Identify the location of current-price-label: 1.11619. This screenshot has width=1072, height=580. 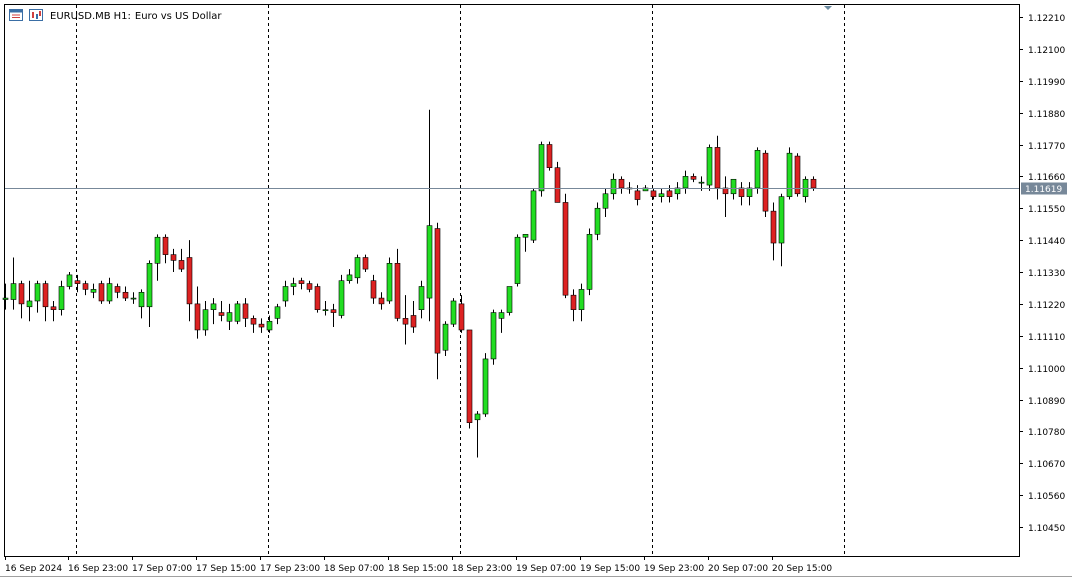
(1043, 190).